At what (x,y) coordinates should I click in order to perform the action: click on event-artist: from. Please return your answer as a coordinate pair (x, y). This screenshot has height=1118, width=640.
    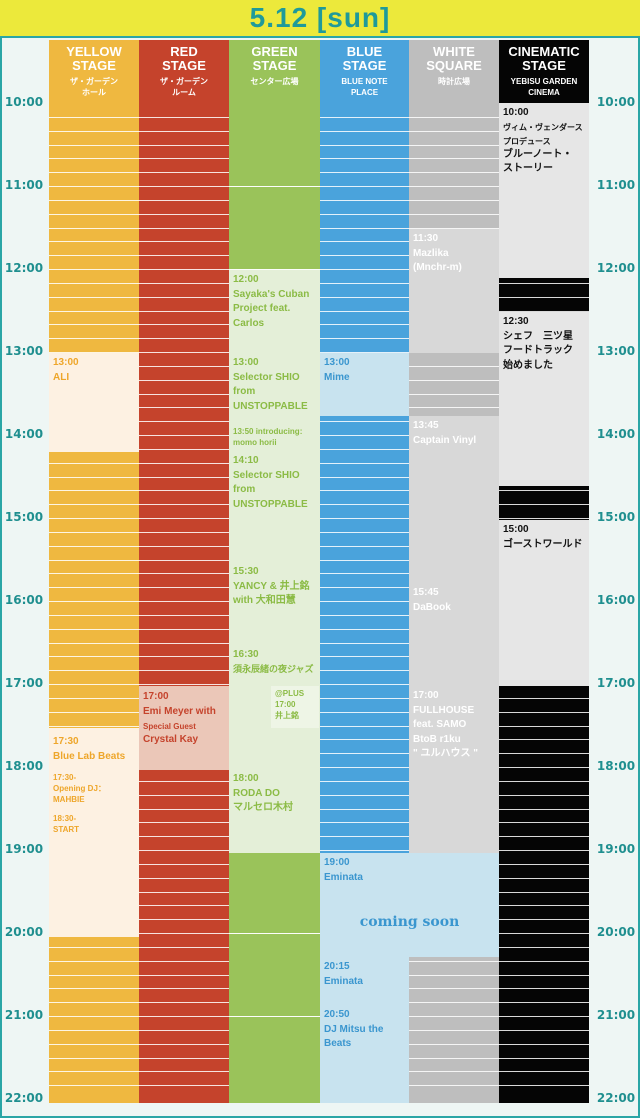
    Looking at the image, I should click on (244, 391).